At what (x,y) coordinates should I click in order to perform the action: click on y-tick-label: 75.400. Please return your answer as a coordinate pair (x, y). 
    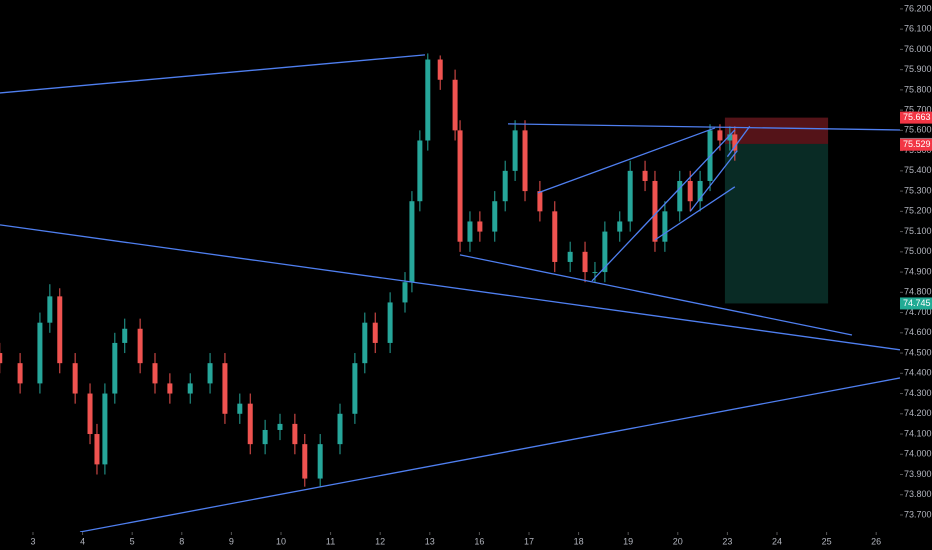
    Looking at the image, I should click on (918, 170).